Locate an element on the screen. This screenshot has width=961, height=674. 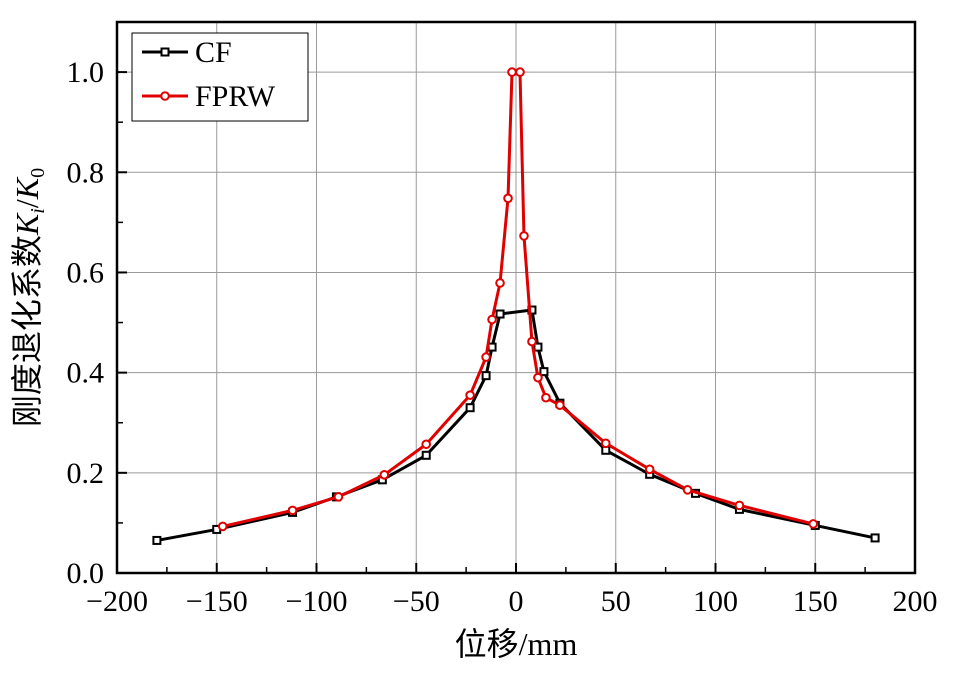
y-axis-title-text: 刚度退化系数 is located at coordinates (27, 331).